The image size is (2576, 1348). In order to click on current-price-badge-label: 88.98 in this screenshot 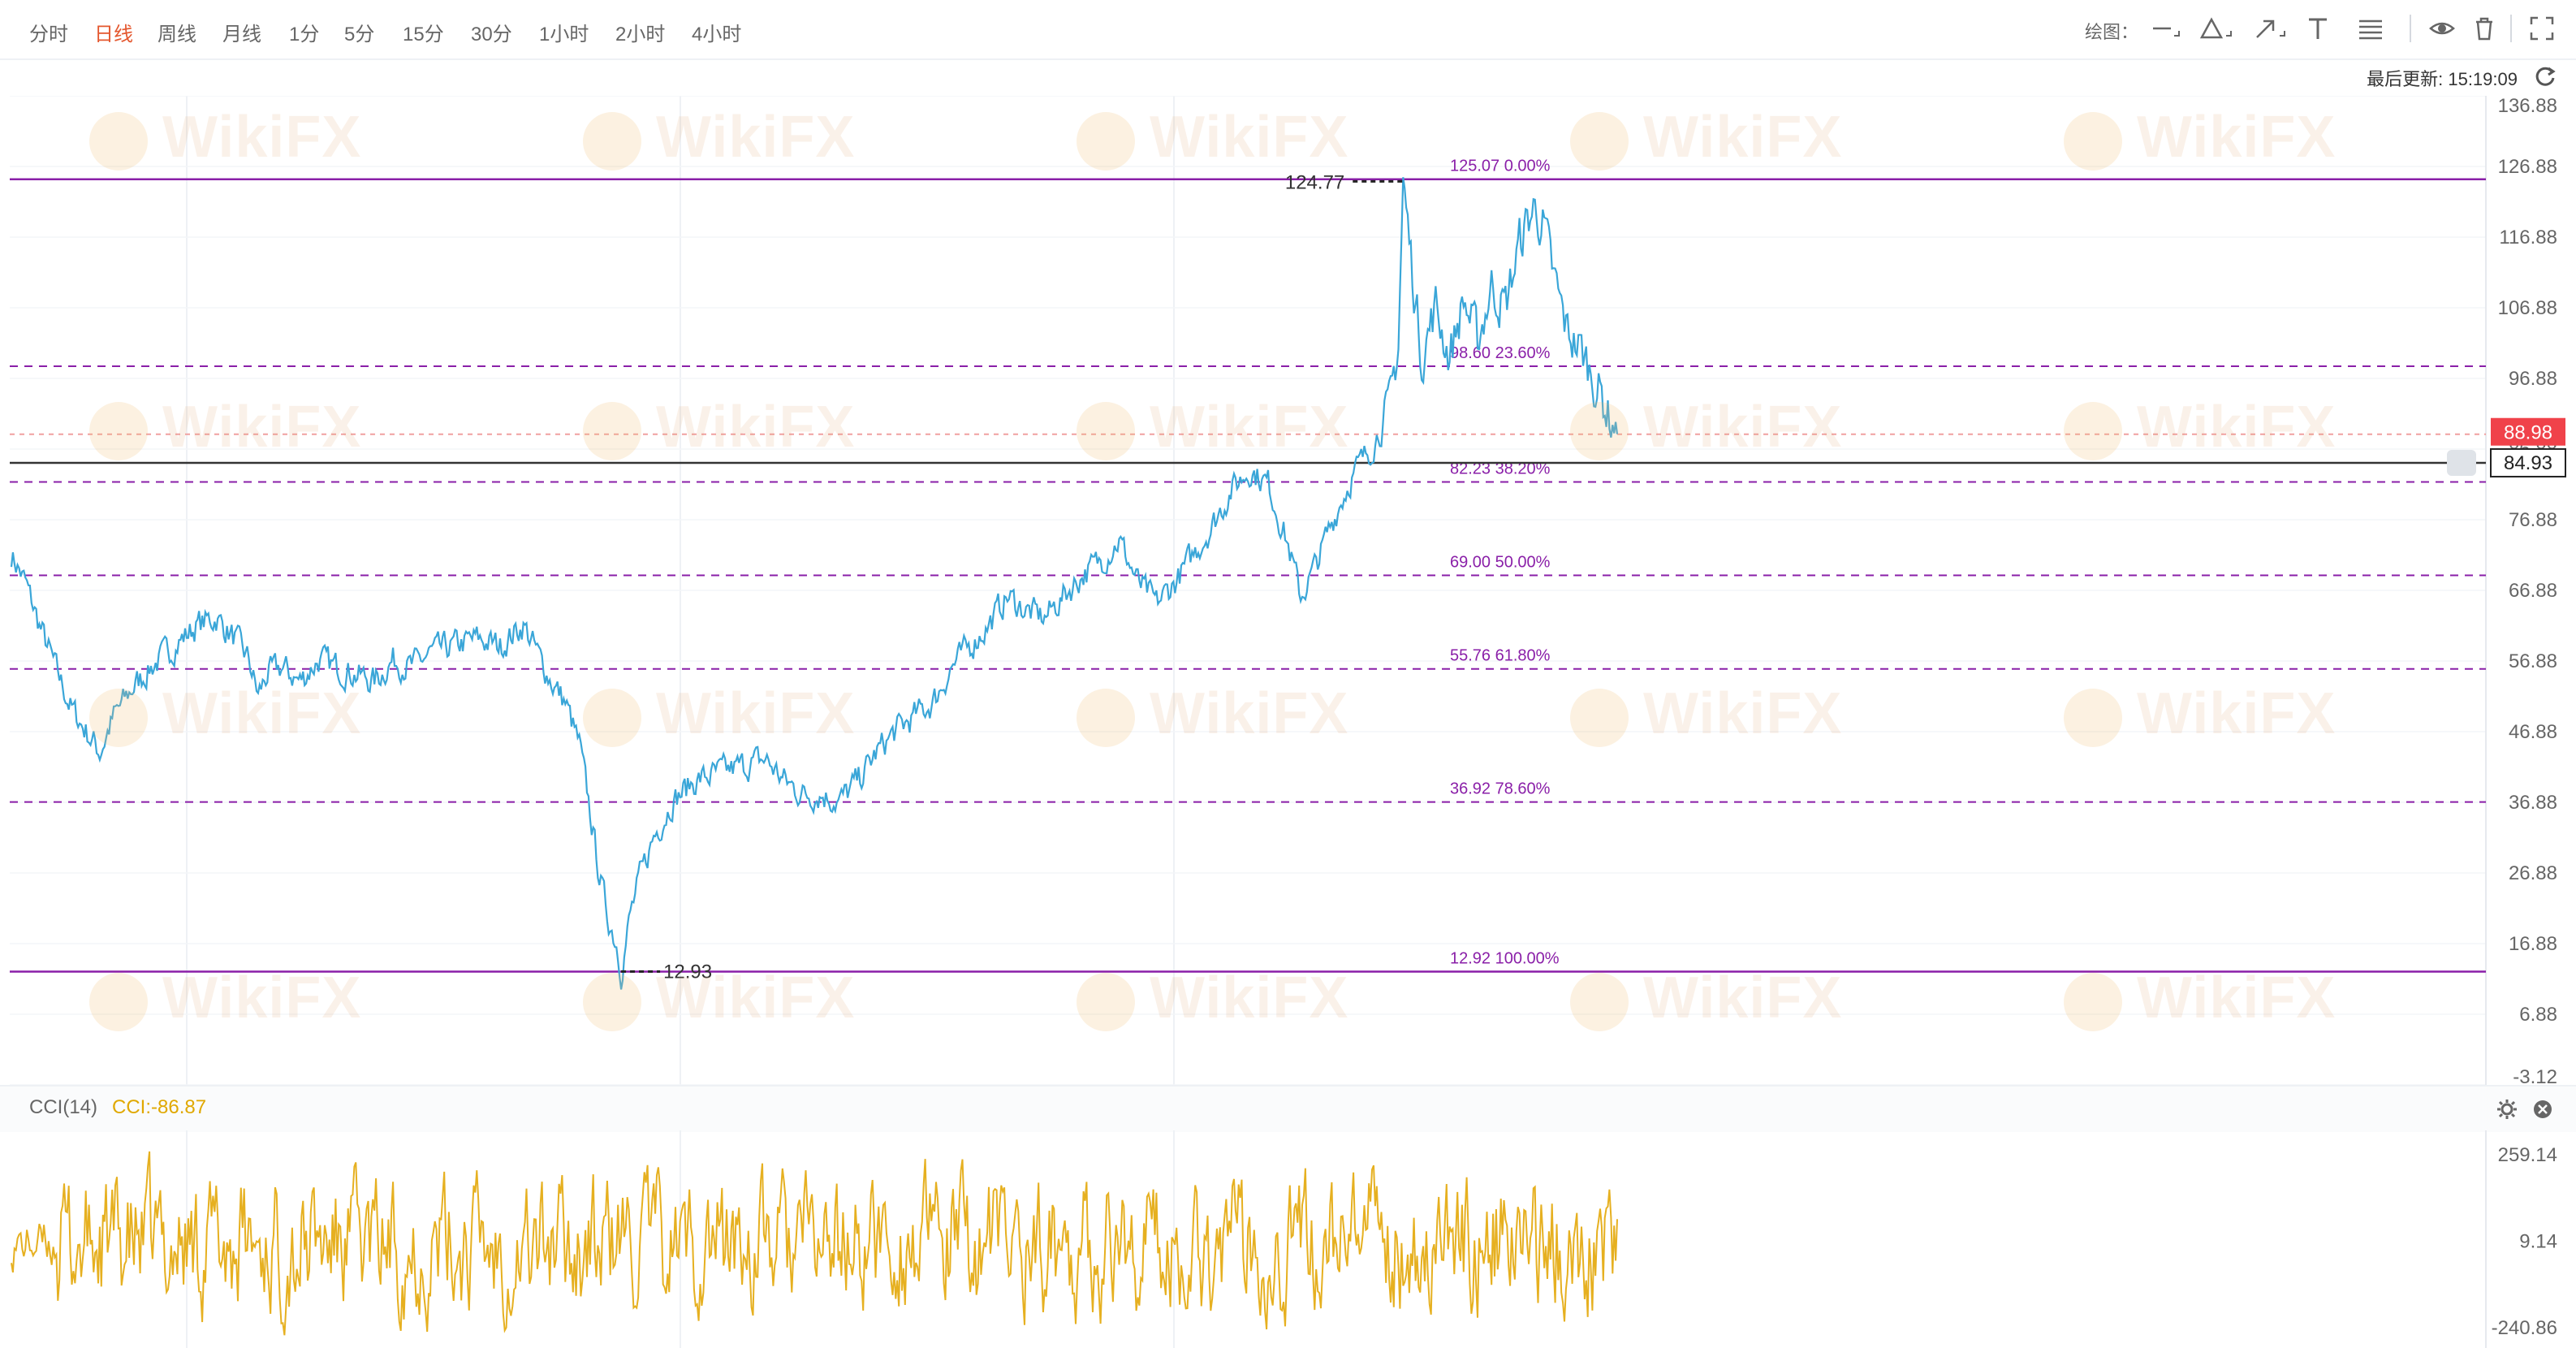, I will do `click(2528, 433)`.